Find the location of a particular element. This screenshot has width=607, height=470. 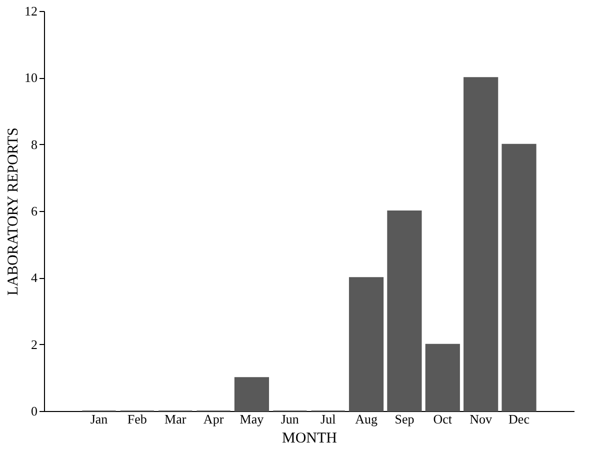

y-tick-label: 0 is located at coordinates (34, 411).